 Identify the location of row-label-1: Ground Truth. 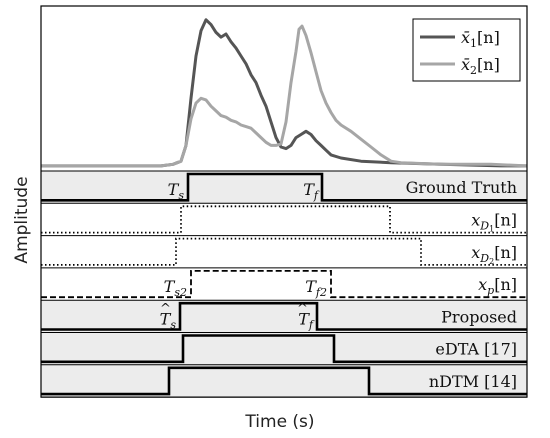
(461, 187).